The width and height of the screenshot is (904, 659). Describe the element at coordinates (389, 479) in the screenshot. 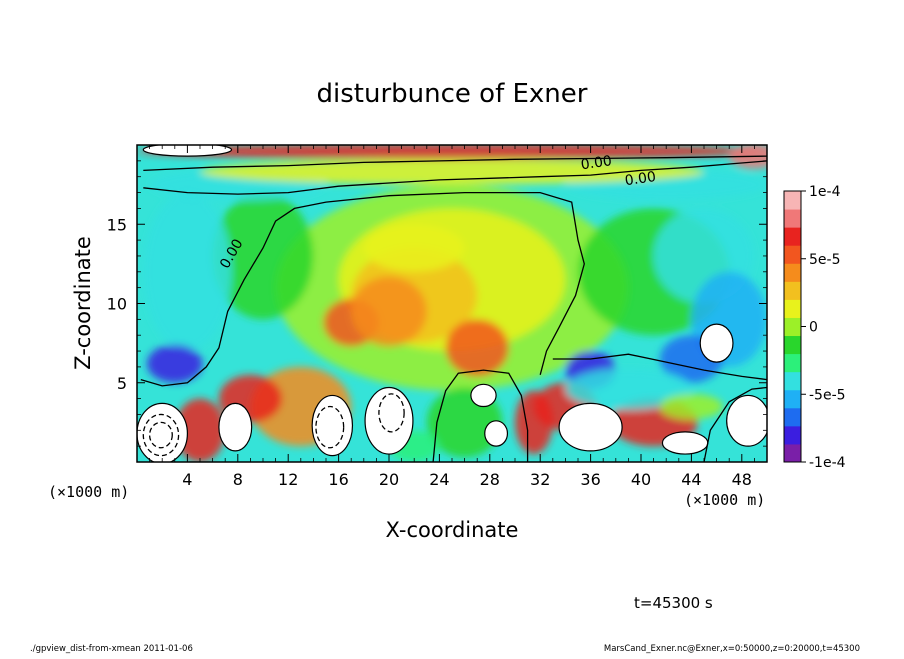

I see `x-tick-label: 20` at that location.